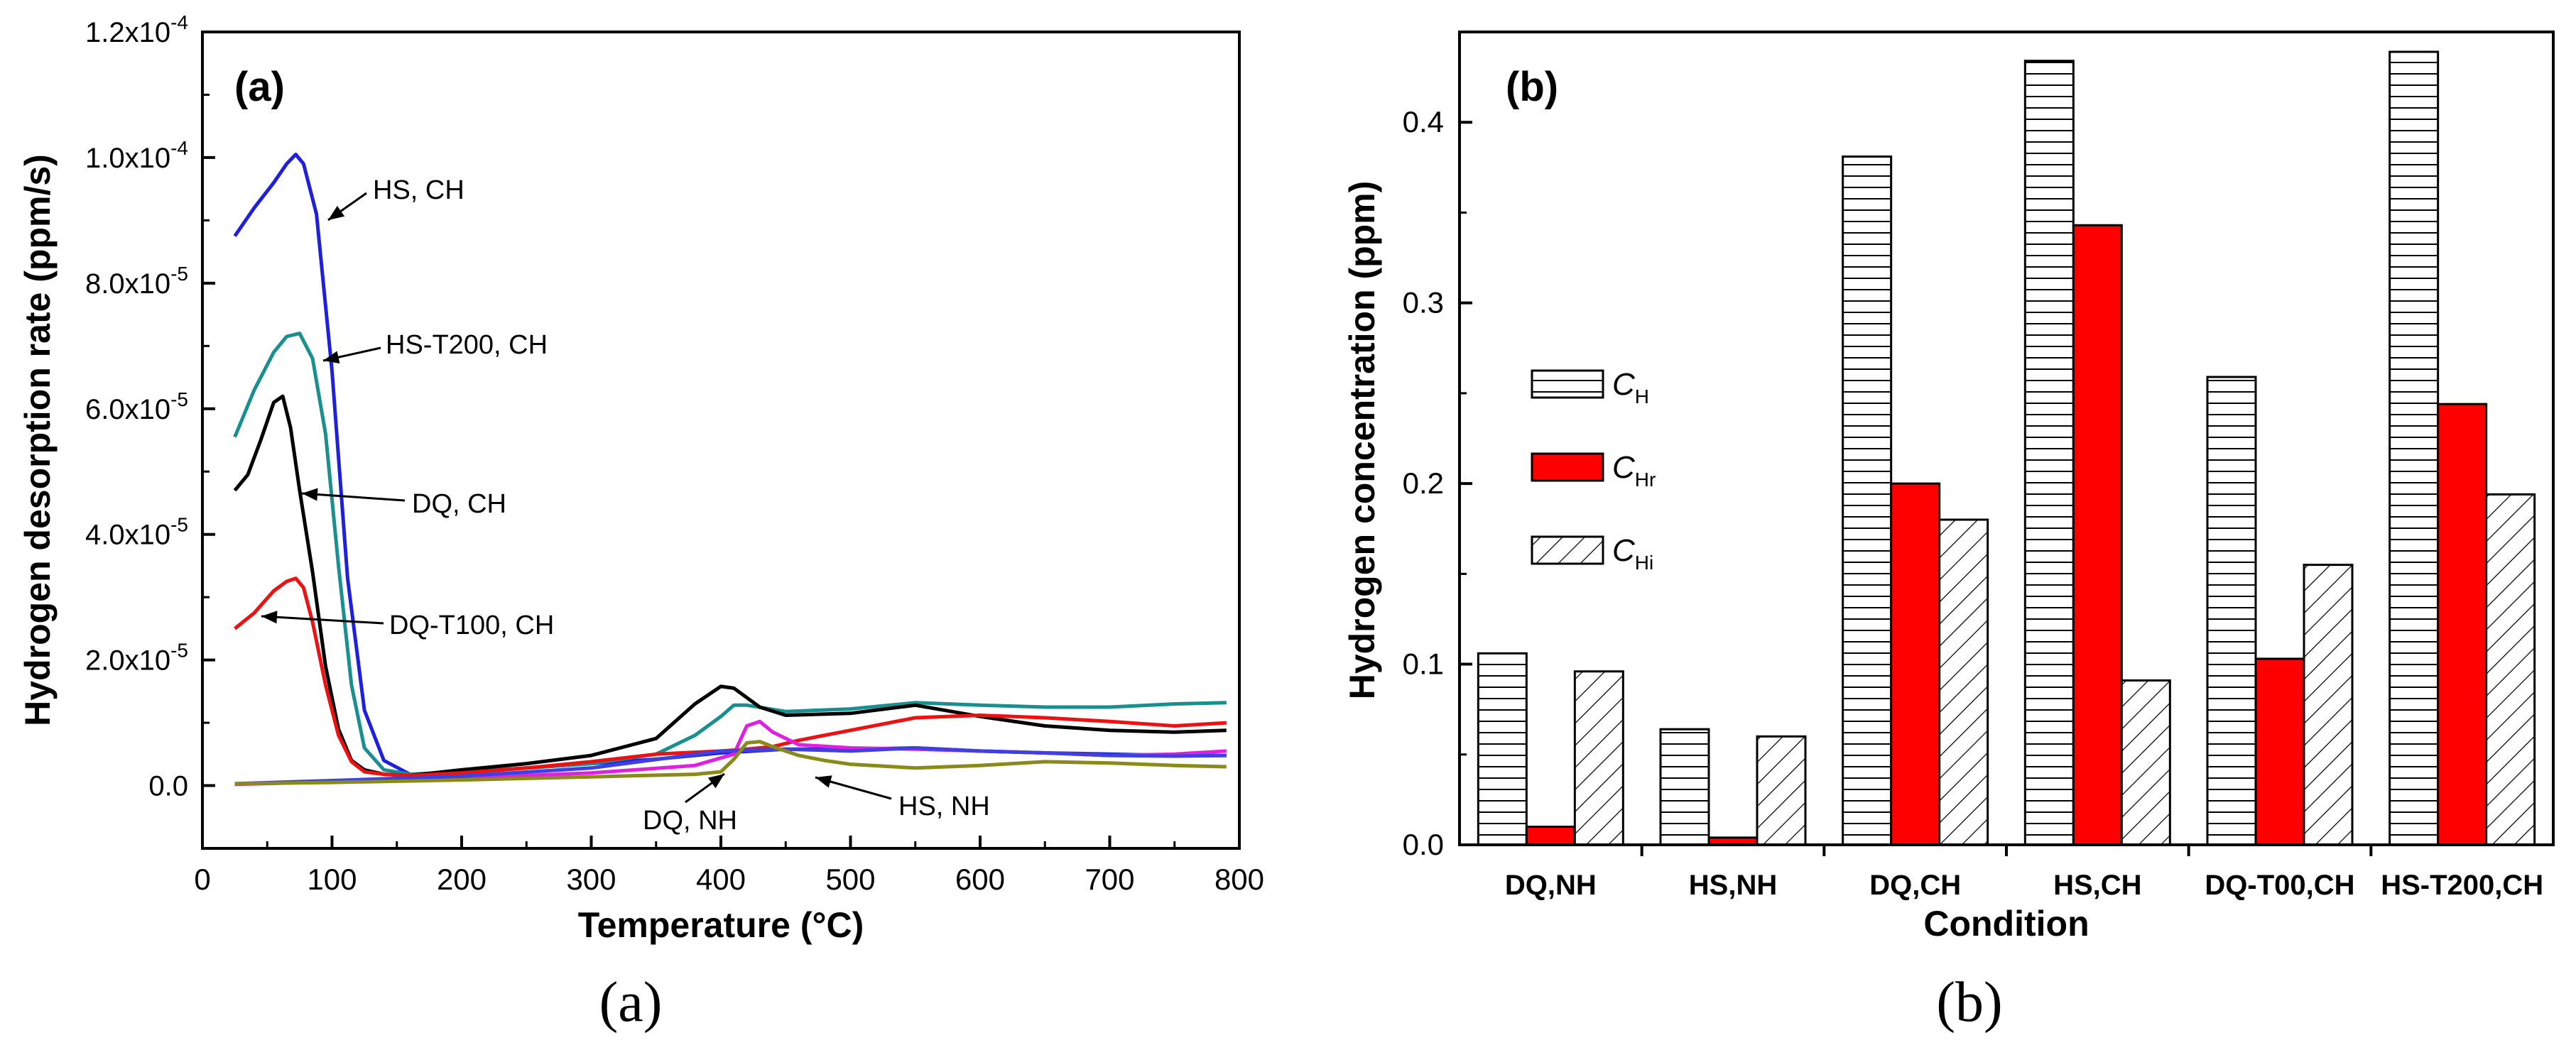  Describe the element at coordinates (1915, 885) in the screenshot. I see `x-tick-label: DQ,CH` at that location.